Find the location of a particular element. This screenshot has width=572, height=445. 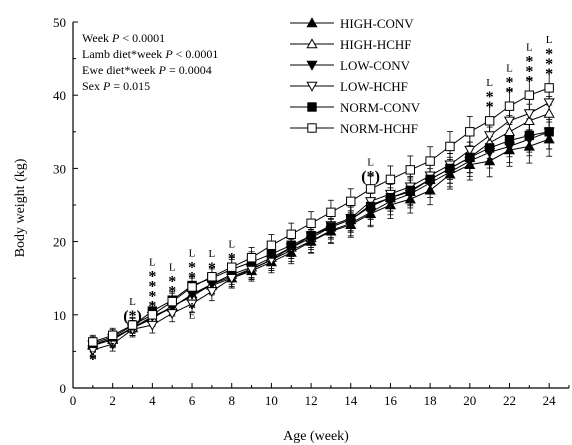

stats-line: Lamb diet*week P < 0.0001 is located at coordinates (150, 54).